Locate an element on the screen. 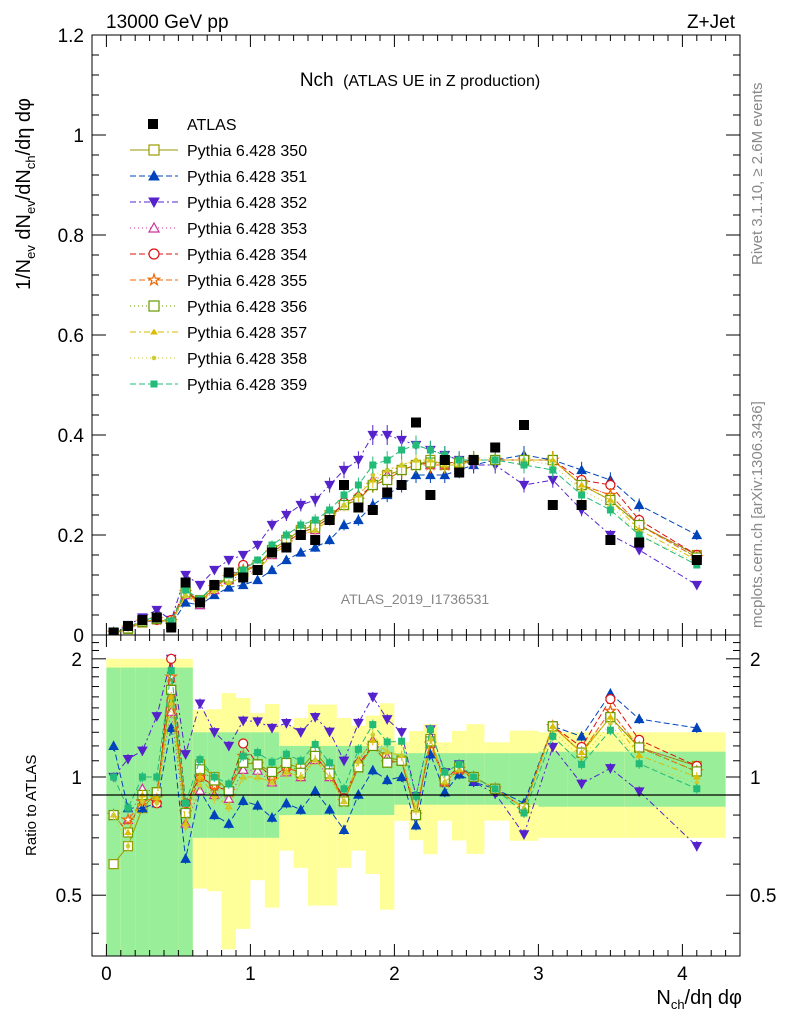 This screenshot has height=1024, width=786. header-energy-label: 13000 GeV pp is located at coordinates (167, 22).